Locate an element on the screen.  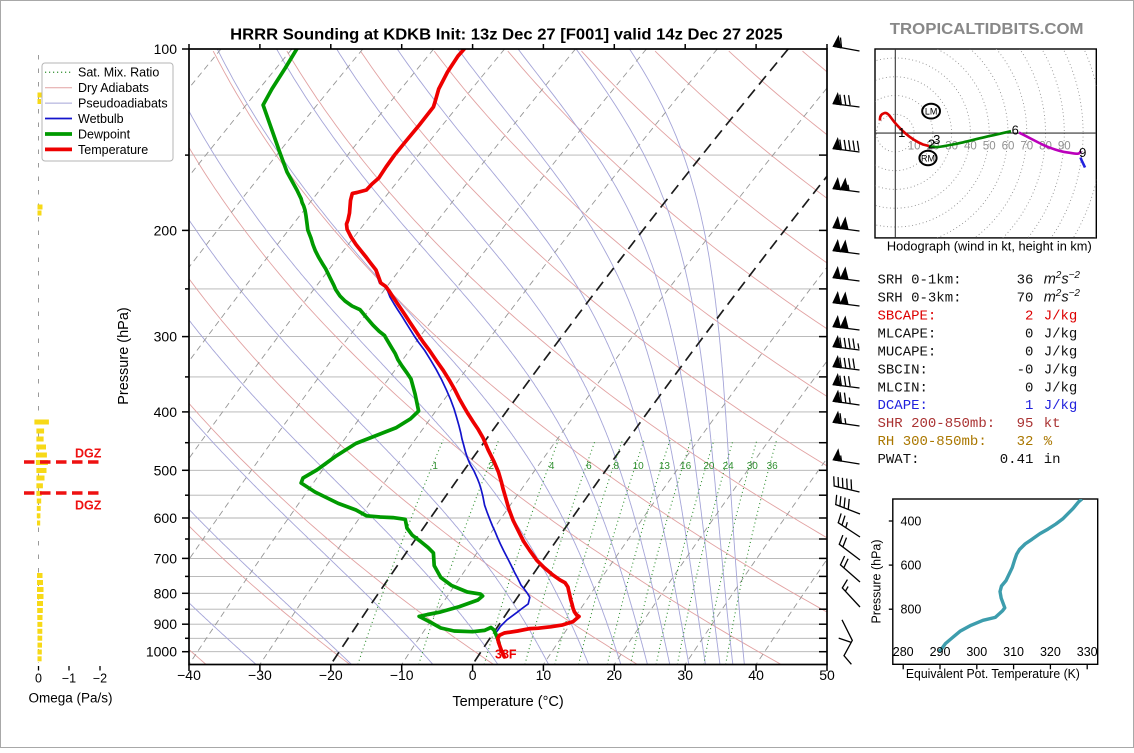
svg-text: 4 is located at coordinates (552, 466).